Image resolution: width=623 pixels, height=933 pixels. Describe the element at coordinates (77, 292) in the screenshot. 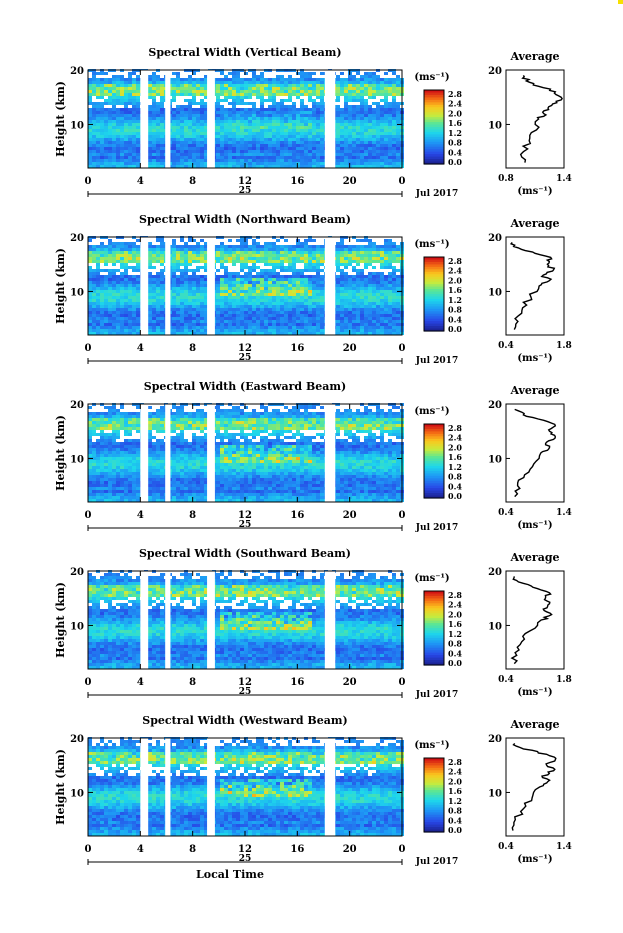

I see `y-tick-label: 10` at that location.